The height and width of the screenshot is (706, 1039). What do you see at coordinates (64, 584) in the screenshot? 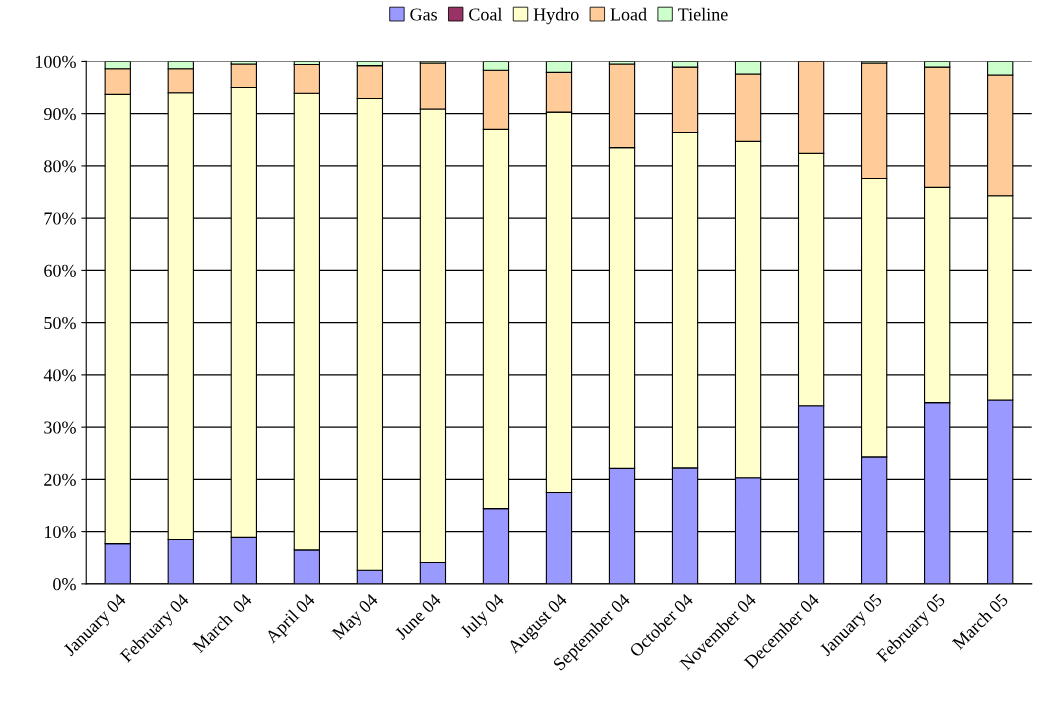
I see `y-tick-label: 0%` at bounding box center [64, 584].